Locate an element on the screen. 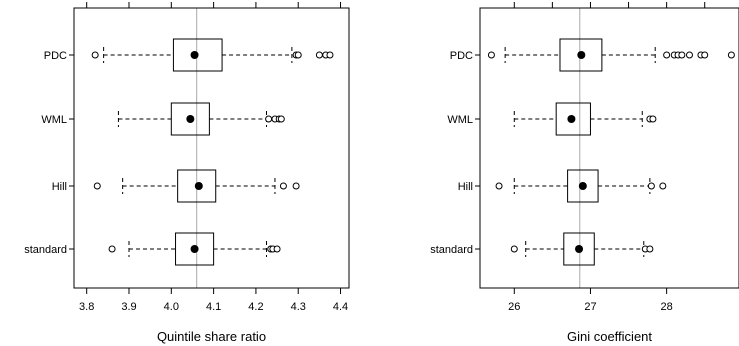  x-tick-label: 4.3 is located at coordinates (298, 307).